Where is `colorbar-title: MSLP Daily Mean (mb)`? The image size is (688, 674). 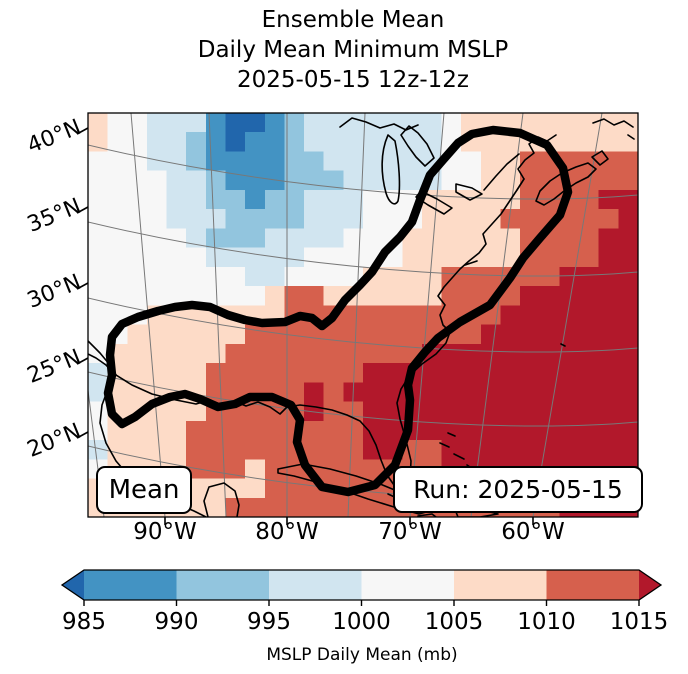
colorbar-title: MSLP Daily Mean (mb) is located at coordinates (362, 655).